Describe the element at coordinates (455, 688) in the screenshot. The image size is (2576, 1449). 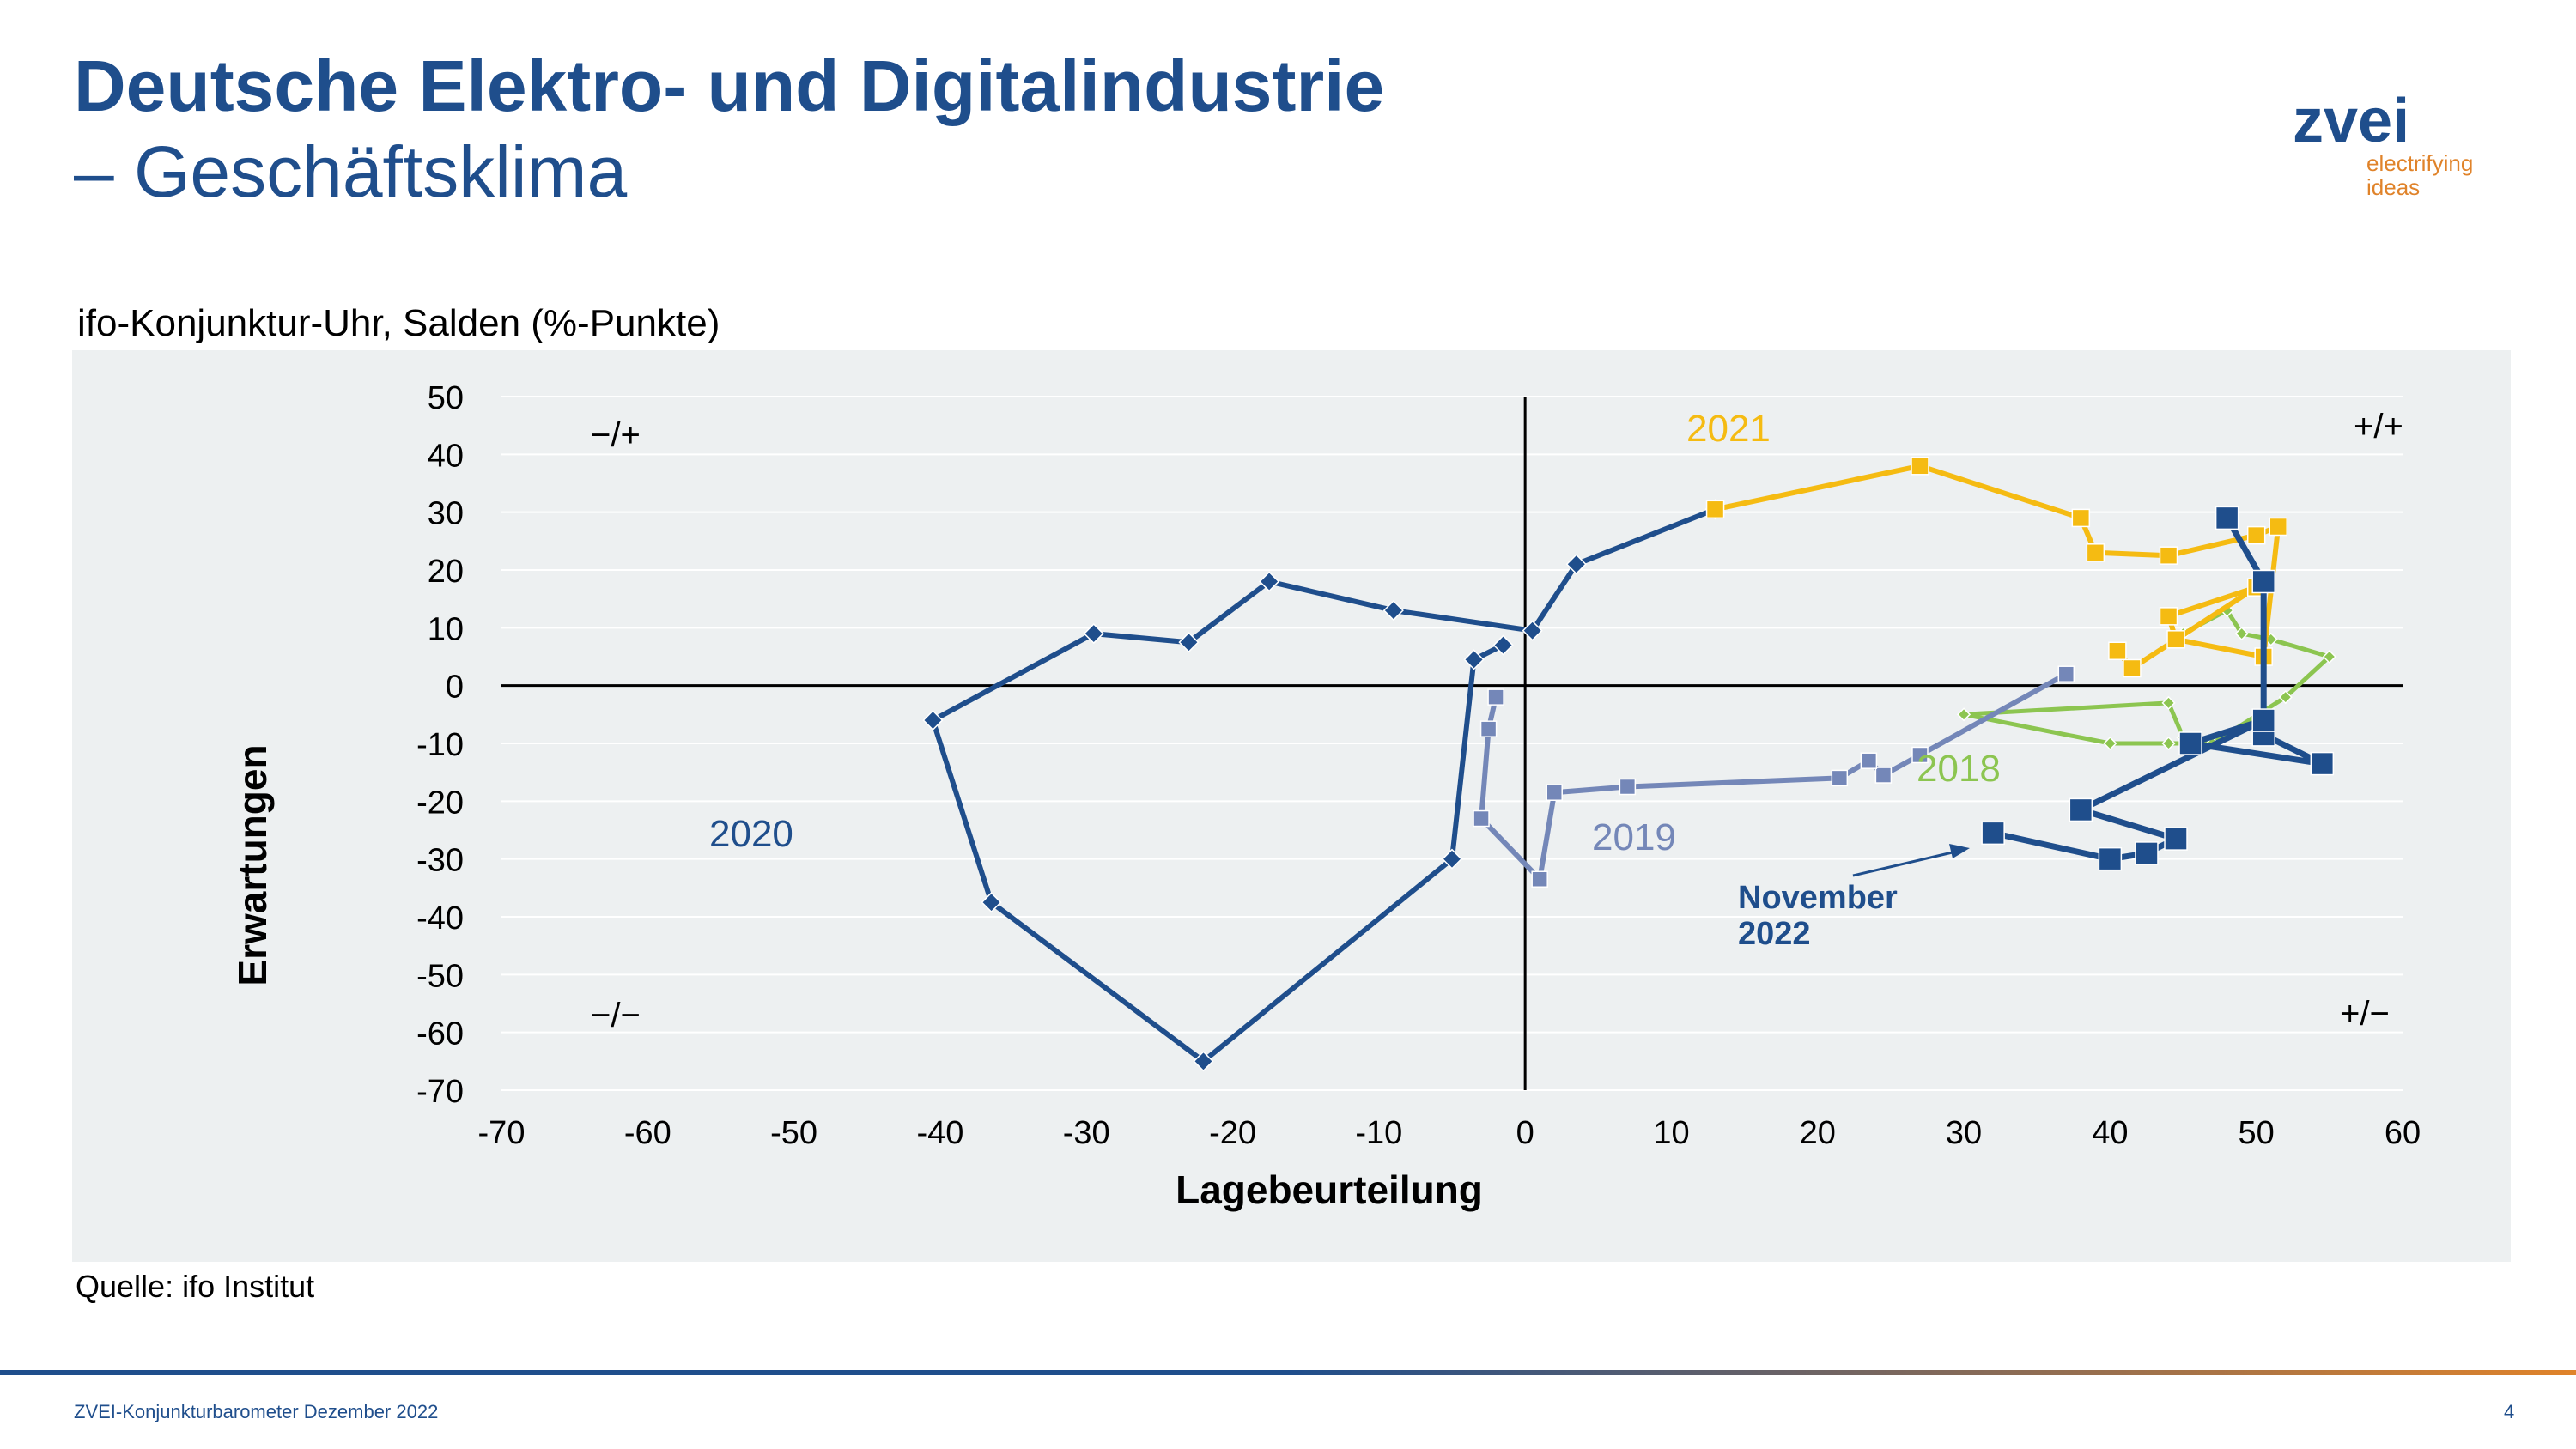
I see `y-tick-label: 0` at that location.